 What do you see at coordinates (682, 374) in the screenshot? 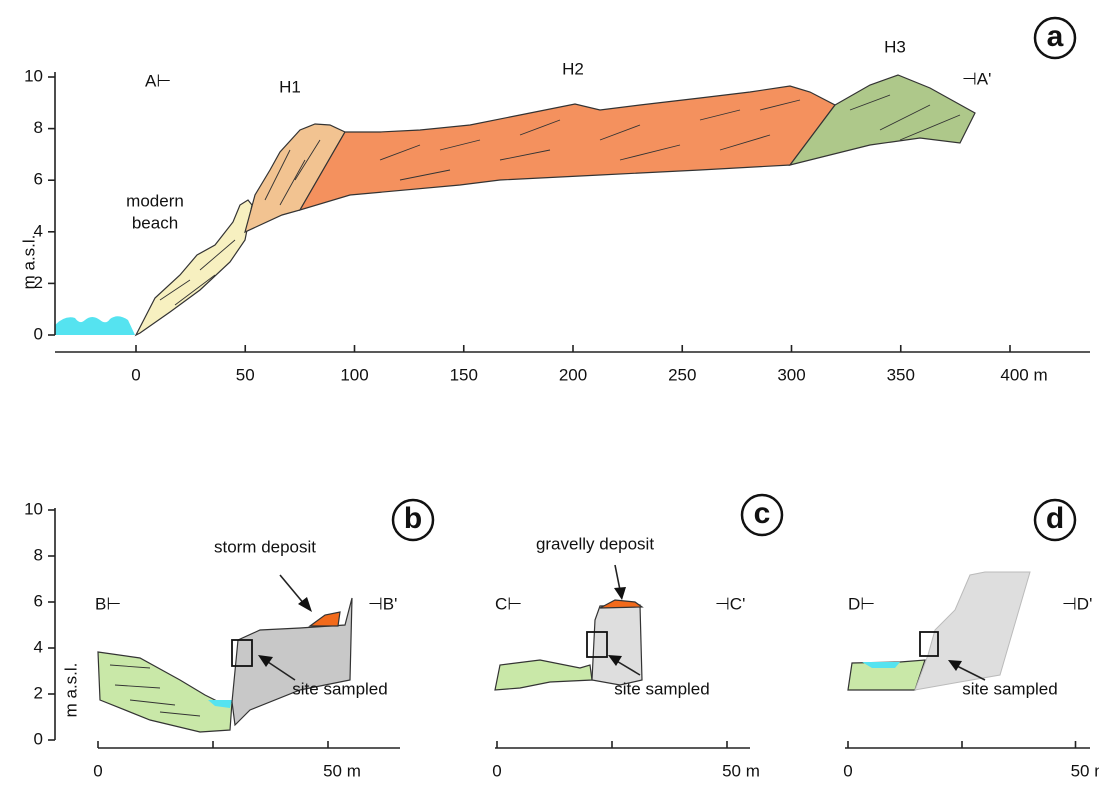
I see `x-tick-label: 250` at bounding box center [682, 374].